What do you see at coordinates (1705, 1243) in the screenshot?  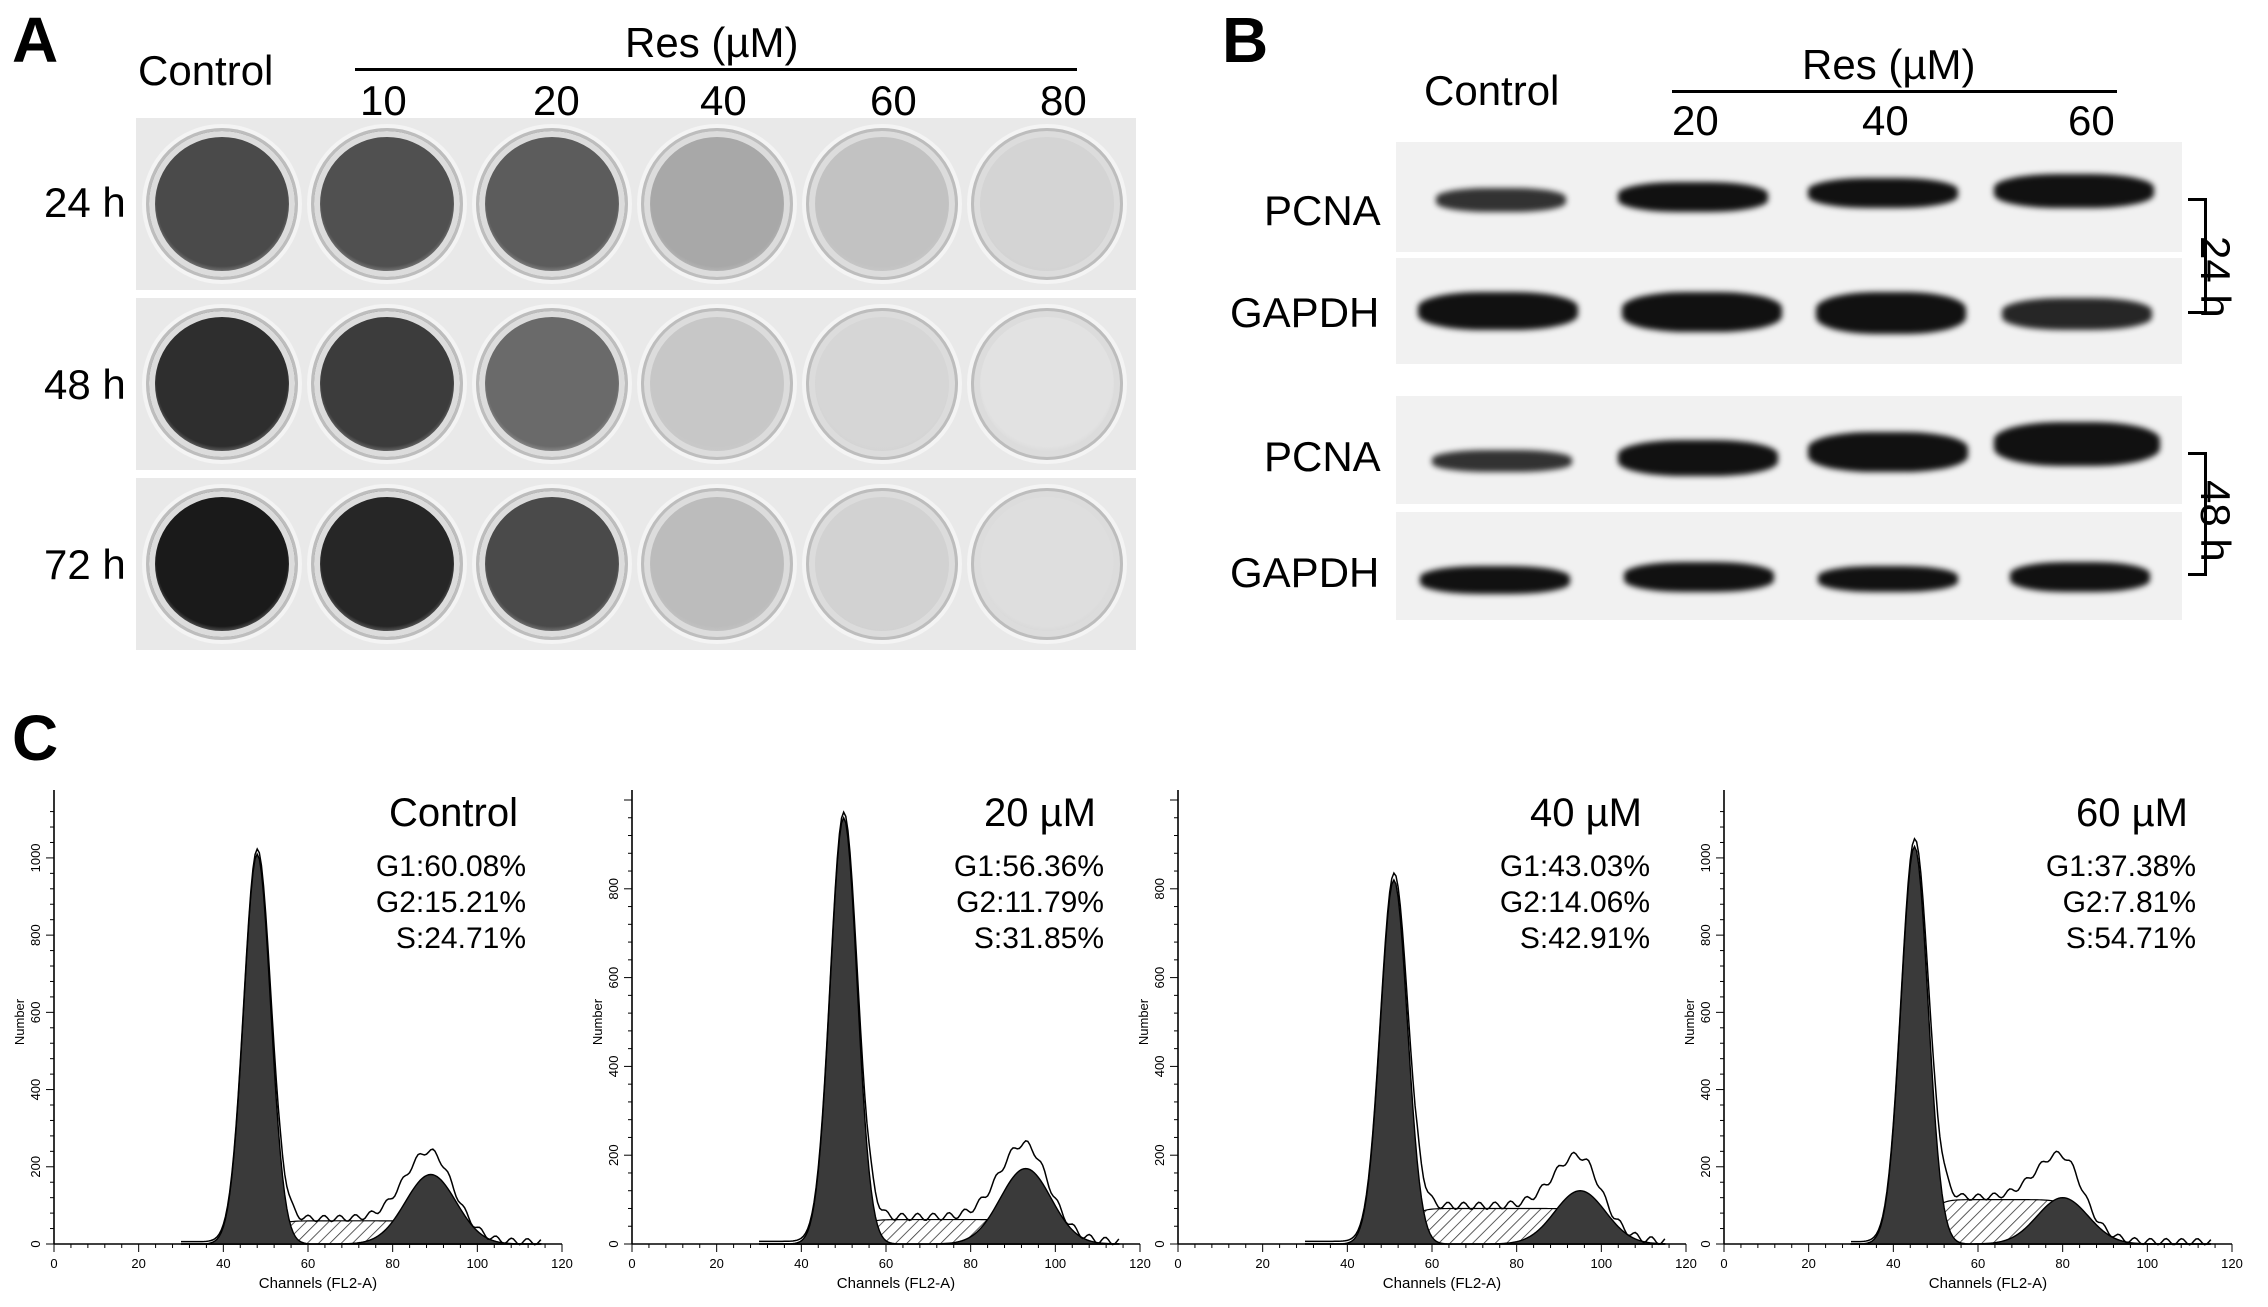 I see `plot-3-ytick-label: 0` at bounding box center [1705, 1243].